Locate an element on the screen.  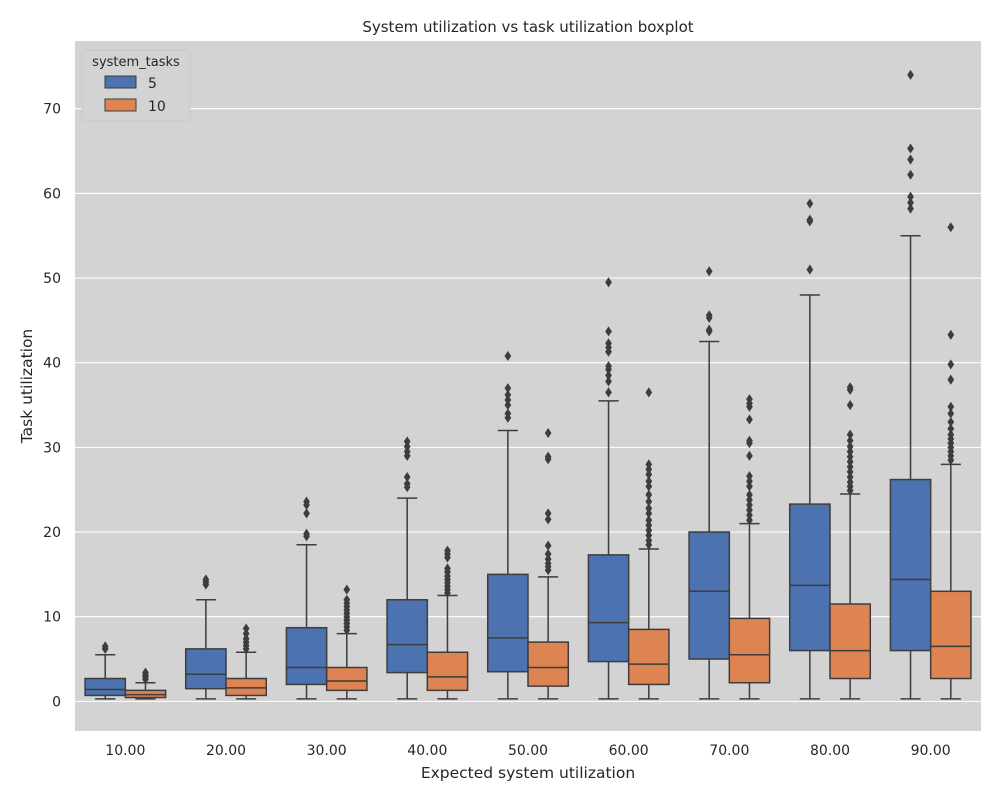
y-tick-label: 10 is located at coordinates (52, 618).